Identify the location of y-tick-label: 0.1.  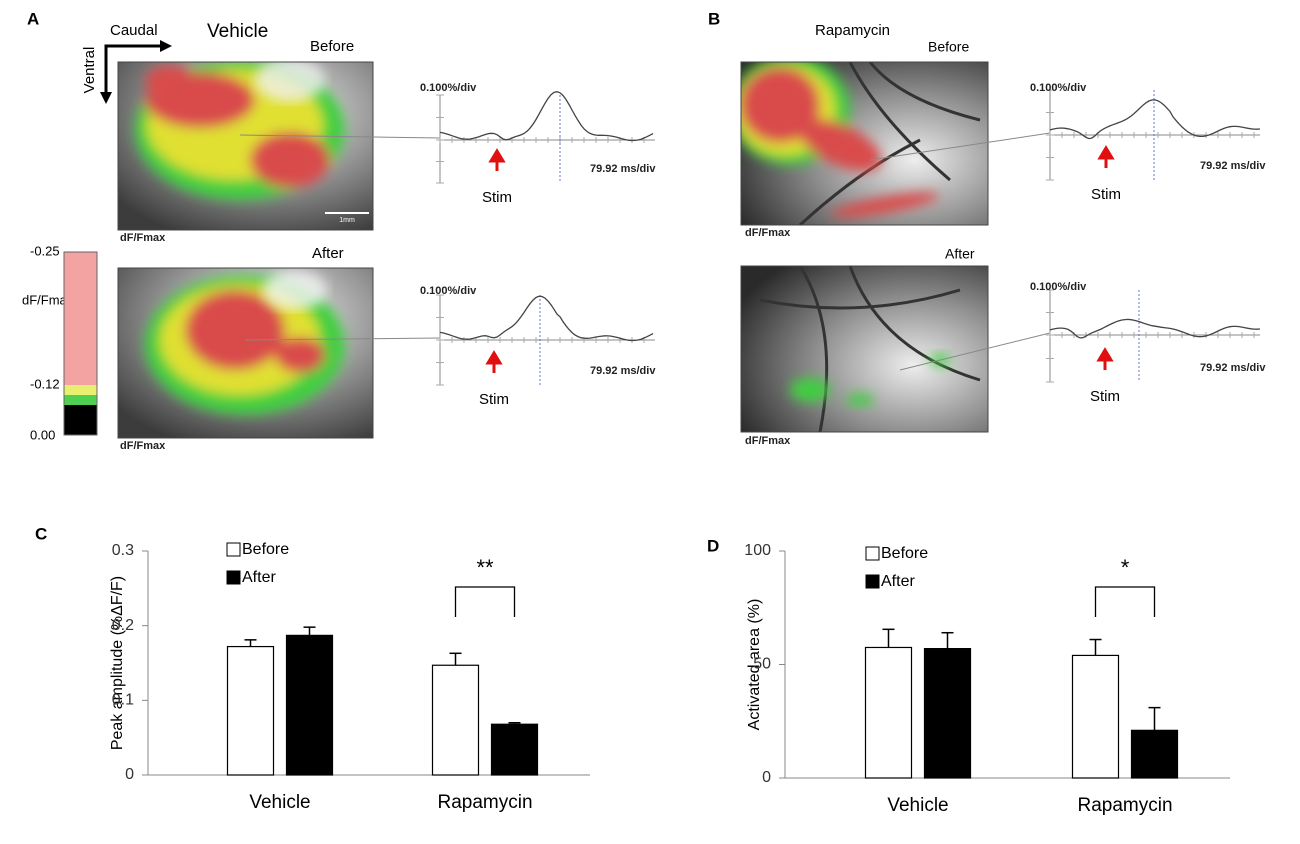
(123, 700).